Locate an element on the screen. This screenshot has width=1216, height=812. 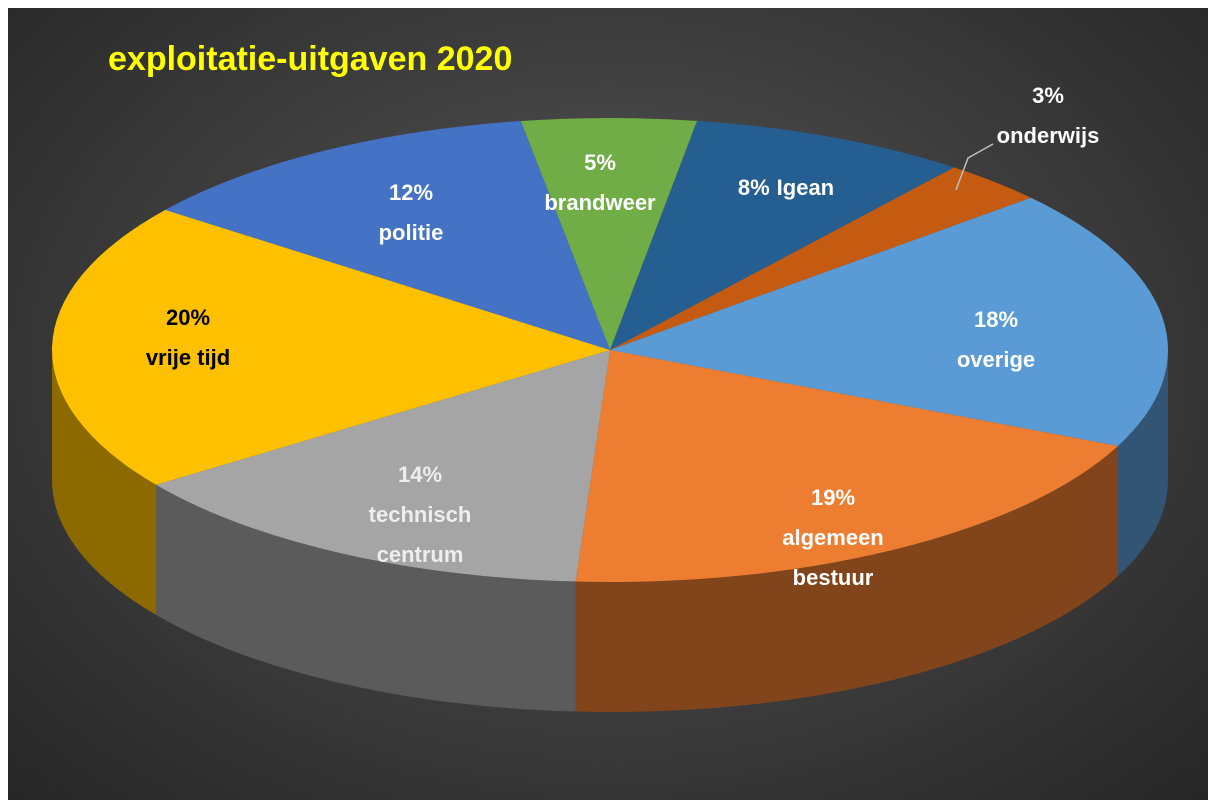
data-label: 20% vrije tijd is located at coordinates (188, 338).